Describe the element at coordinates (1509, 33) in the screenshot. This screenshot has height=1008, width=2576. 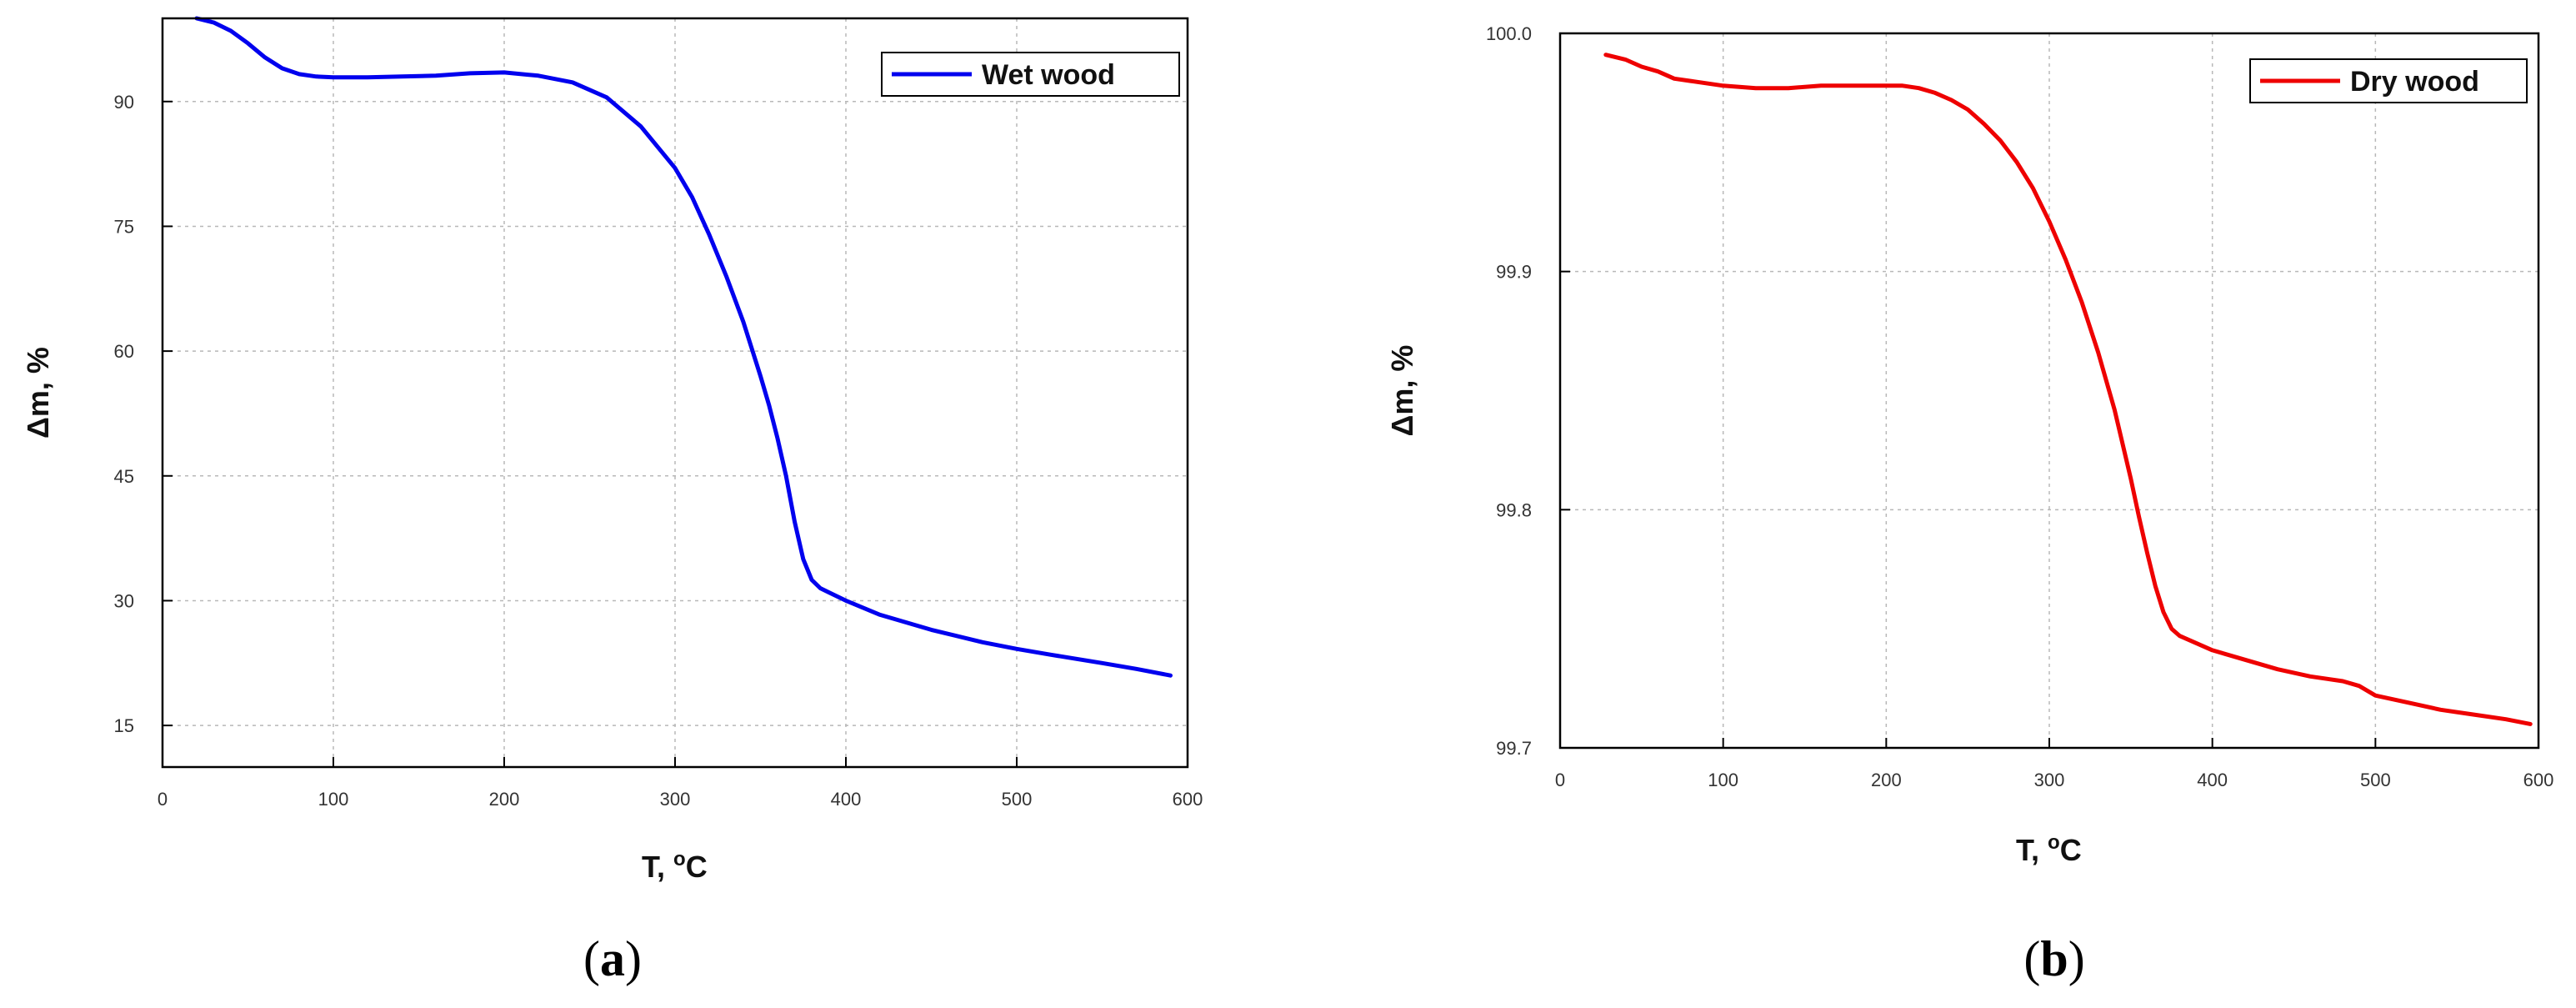
I see `y-tick-label: 100.0` at that location.